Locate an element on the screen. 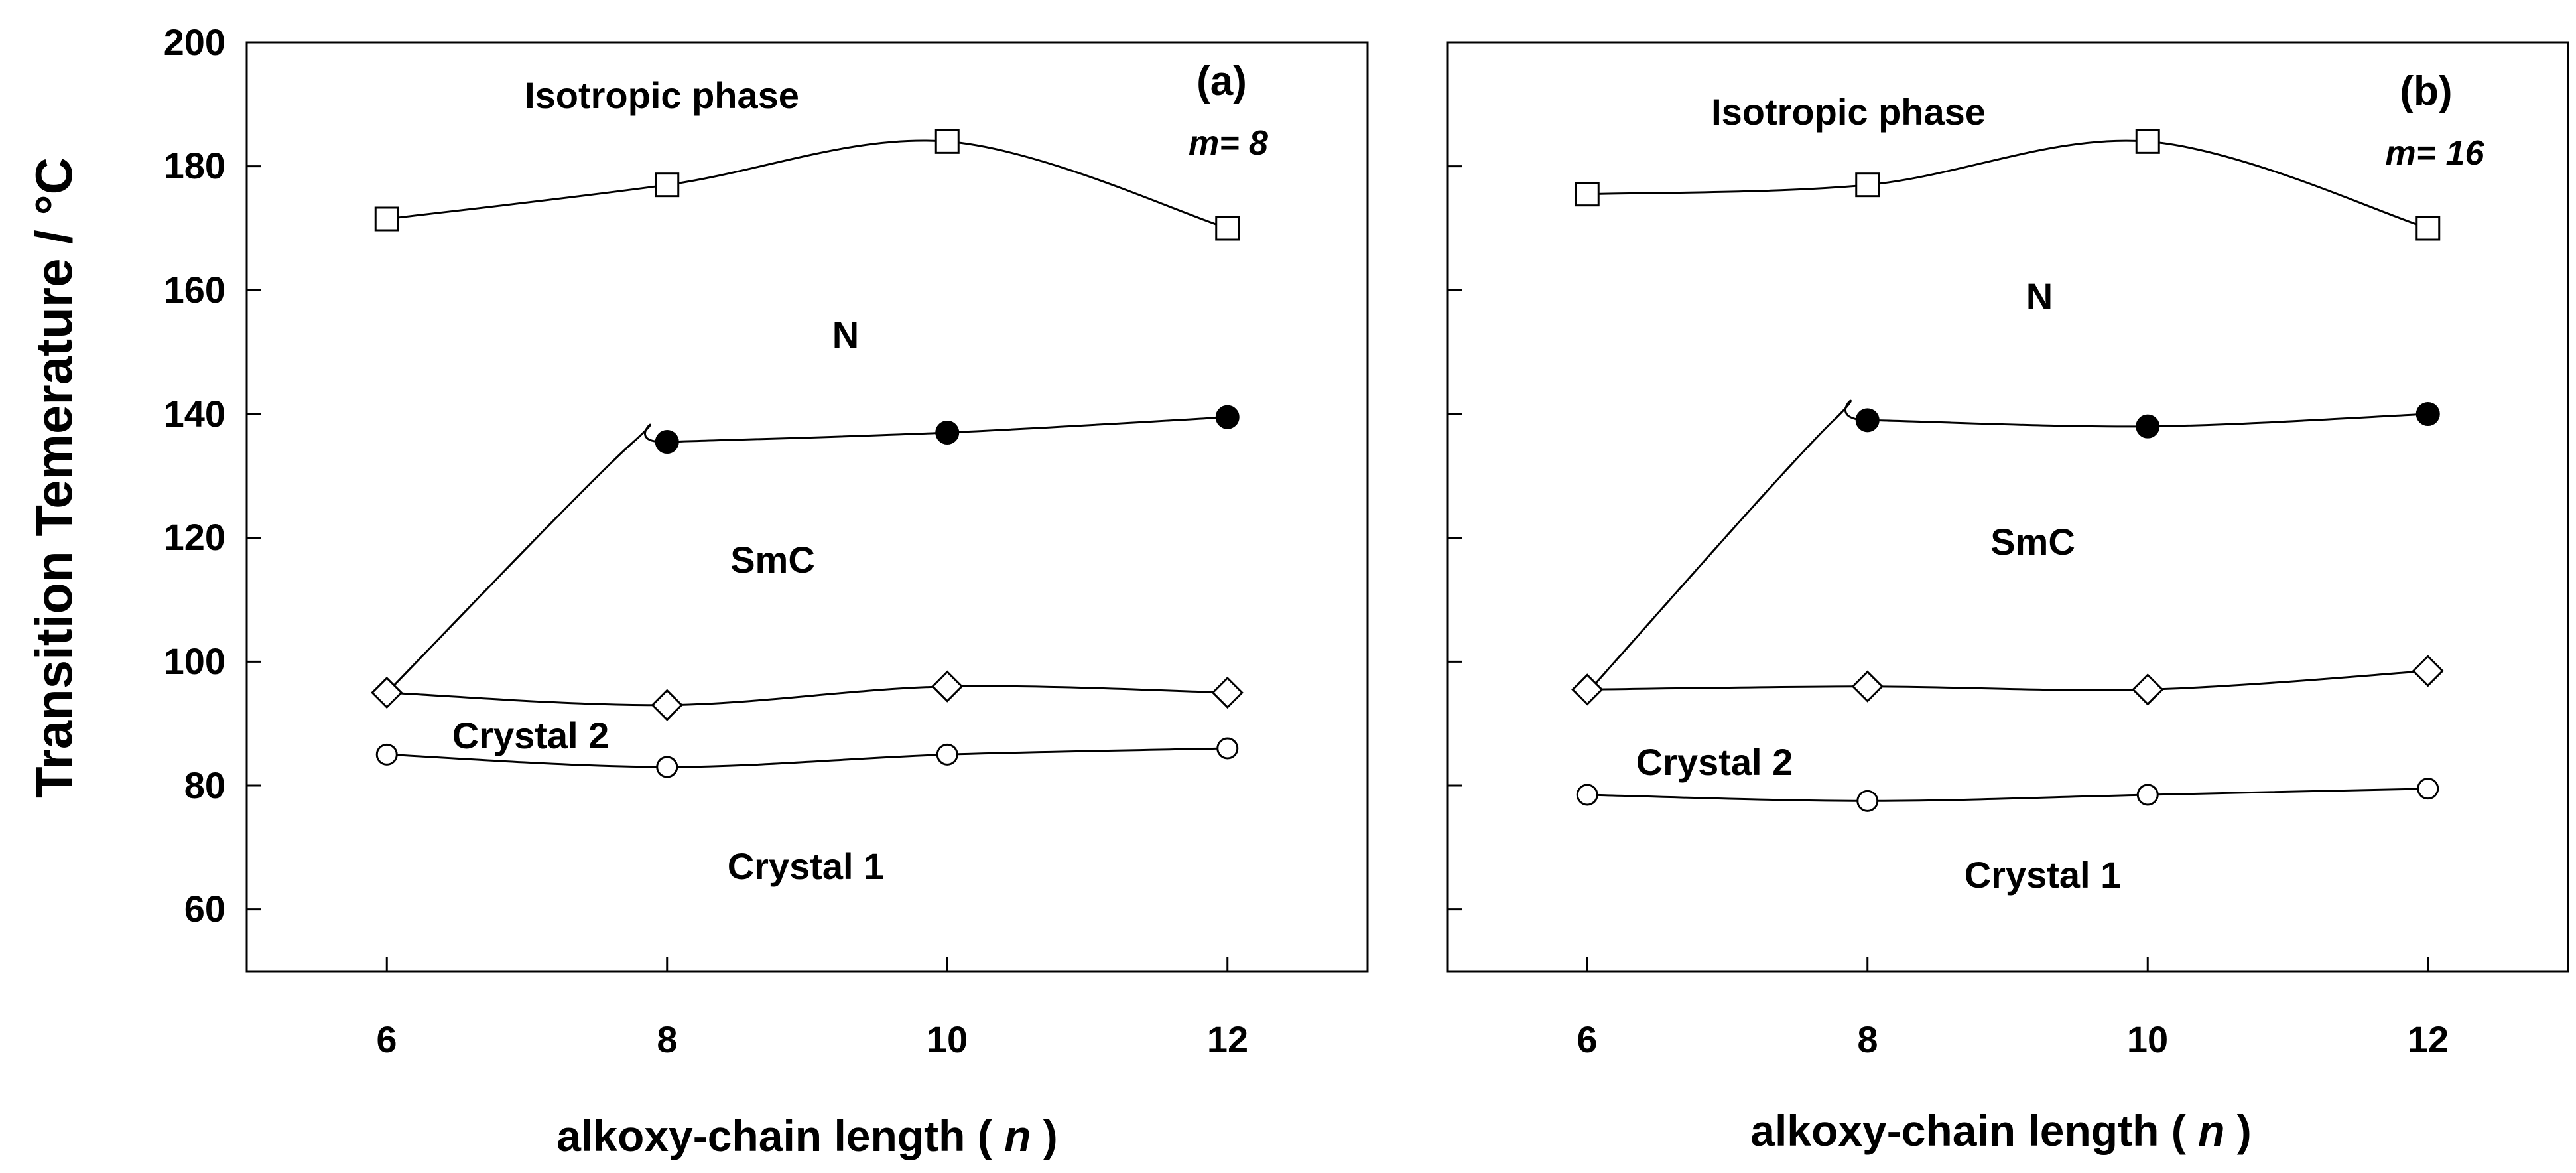 This screenshot has height=1173, width=2576. panel-label-b: (b) is located at coordinates (2426, 91).